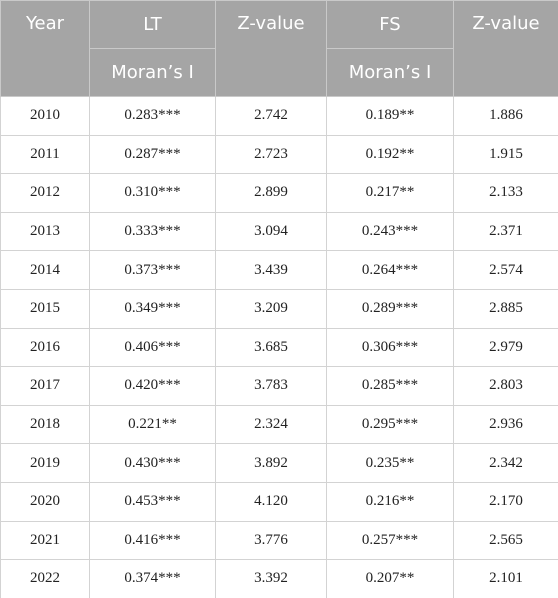 The width and height of the screenshot is (558, 598). What do you see at coordinates (45, 424) in the screenshot?
I see `table-cell: 2018` at bounding box center [45, 424].